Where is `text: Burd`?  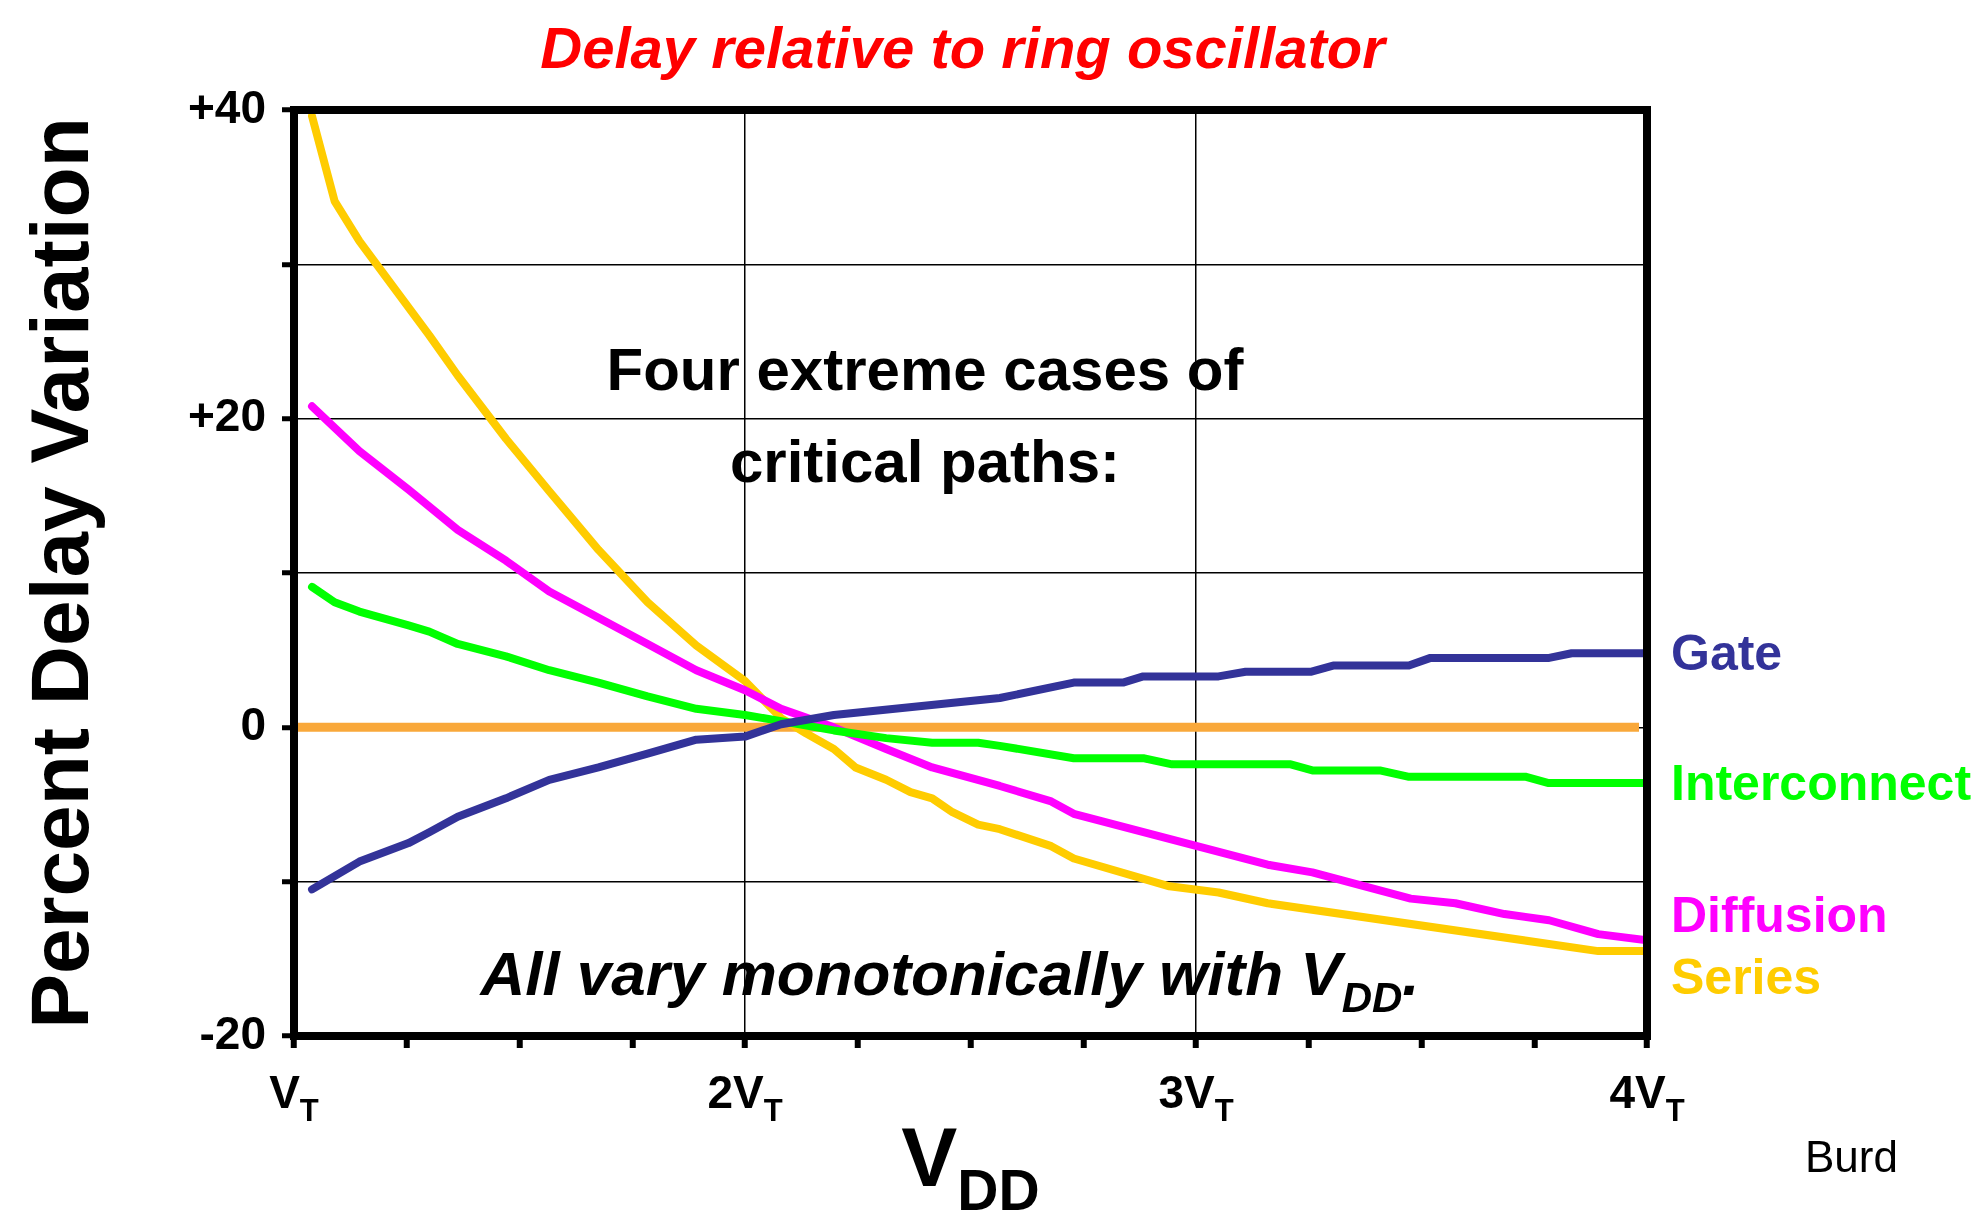 text: Burd is located at coordinates (1851, 1156).